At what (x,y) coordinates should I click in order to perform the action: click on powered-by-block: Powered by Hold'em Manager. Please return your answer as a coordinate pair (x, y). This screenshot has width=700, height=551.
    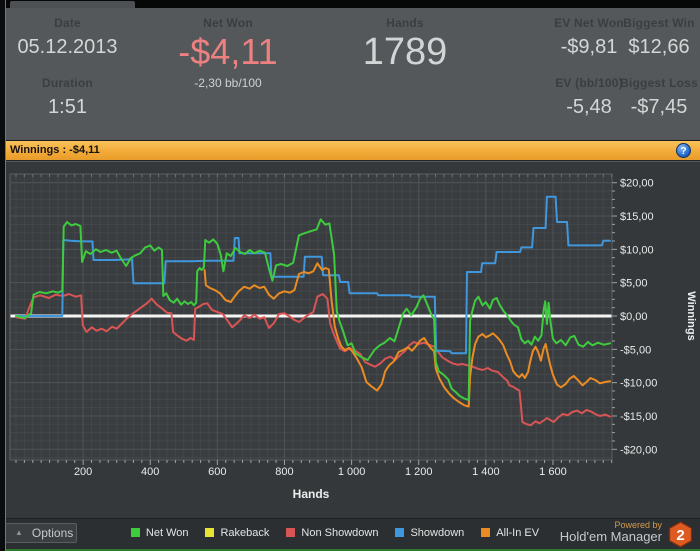
    Looking at the image, I should click on (610, 532).